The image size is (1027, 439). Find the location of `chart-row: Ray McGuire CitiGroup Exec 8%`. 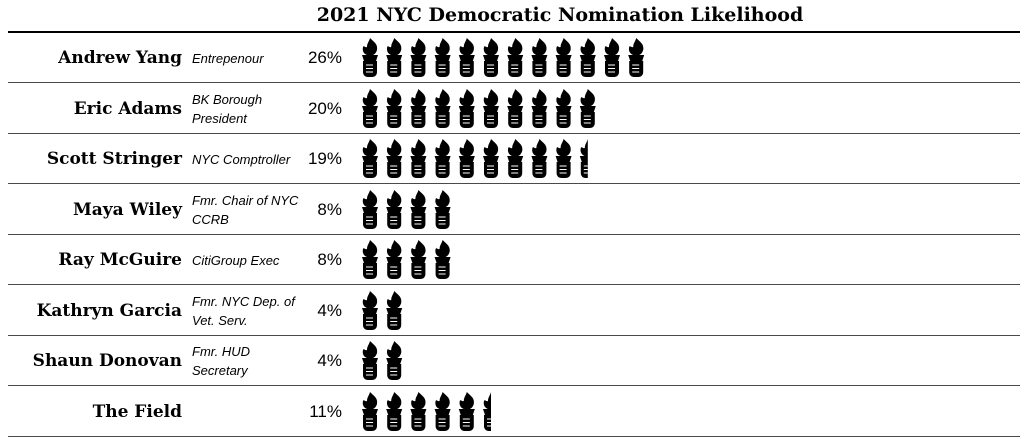

chart-row: Ray McGuire CitiGroup Exec 8% is located at coordinates (514, 260).